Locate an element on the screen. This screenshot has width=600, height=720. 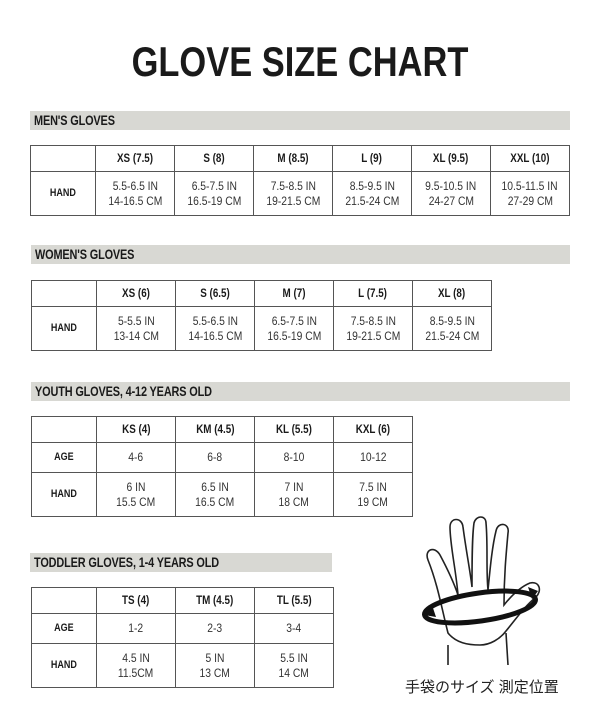
measurement-value: 5.5-6.5 IN is located at coordinates (135, 185).